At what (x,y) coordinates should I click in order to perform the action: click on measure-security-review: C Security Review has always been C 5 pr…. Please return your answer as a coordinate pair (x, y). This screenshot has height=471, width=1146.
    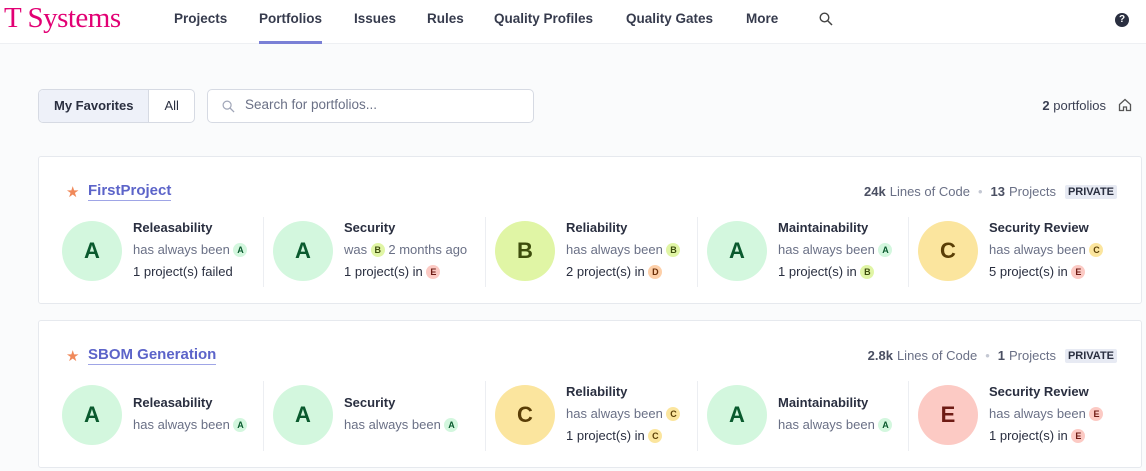
    Looking at the image, I should click on (1024, 252).